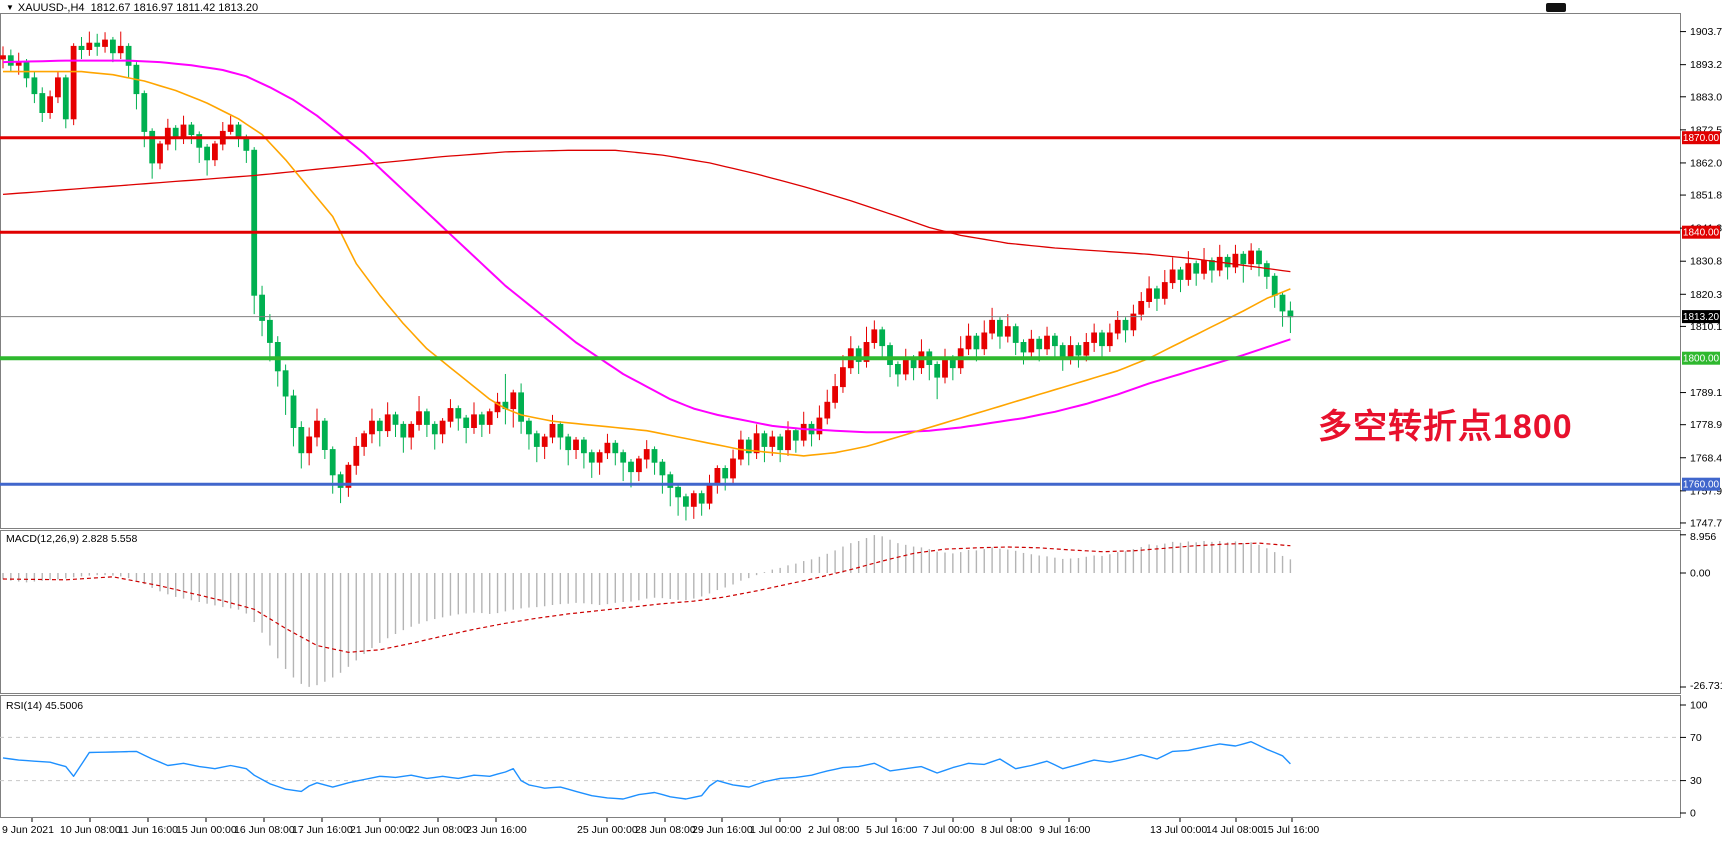 The height and width of the screenshot is (843, 1722). Describe the element at coordinates (949, 830) in the screenshot. I see `time-axis-label: 7 Jul 00:00` at that location.